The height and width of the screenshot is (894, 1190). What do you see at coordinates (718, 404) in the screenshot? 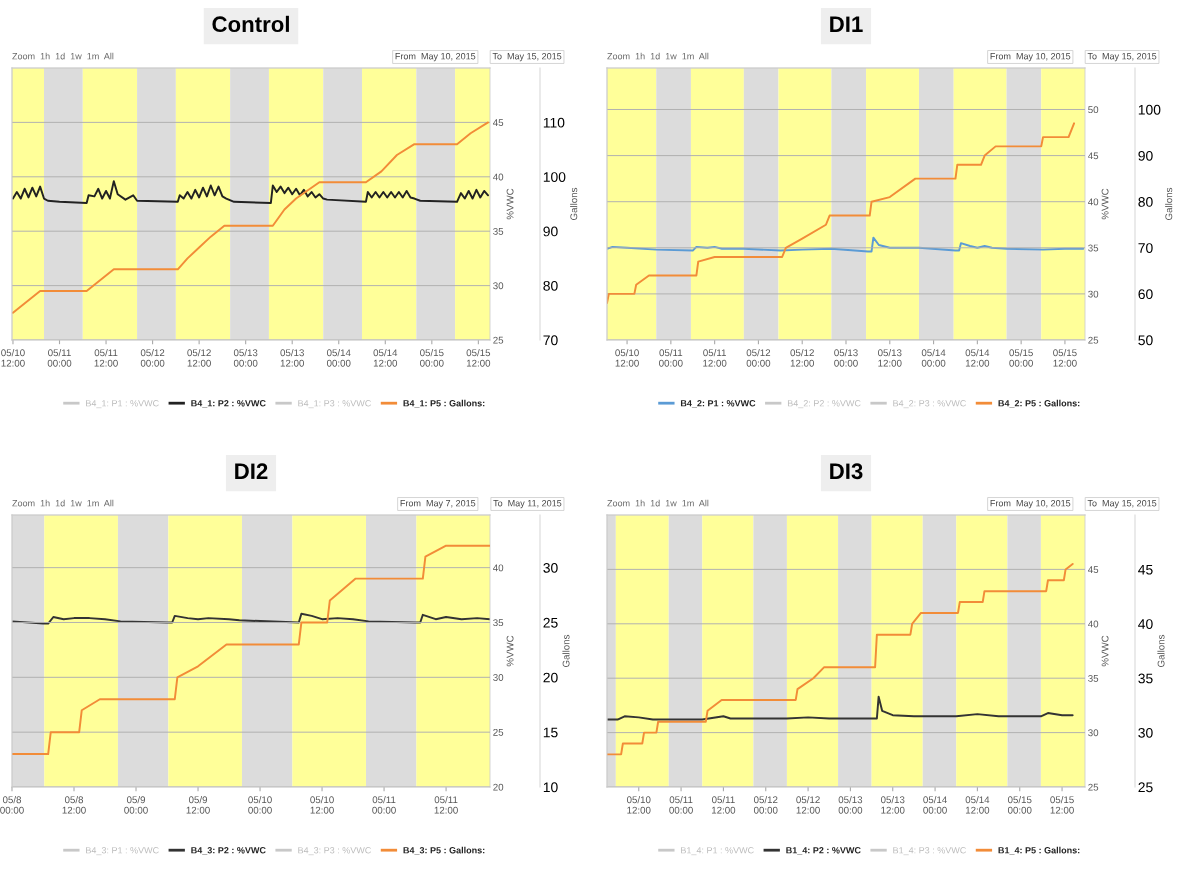
I see `legend-label: B4_2: P1 : %VWC` at bounding box center [718, 404].